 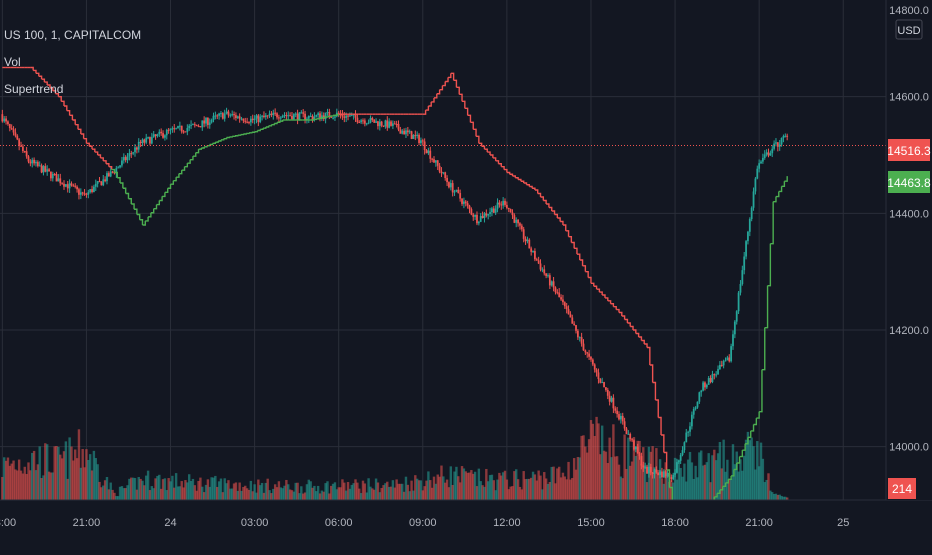 I want to click on time-tick-label: 03:00, so click(x=255, y=523).